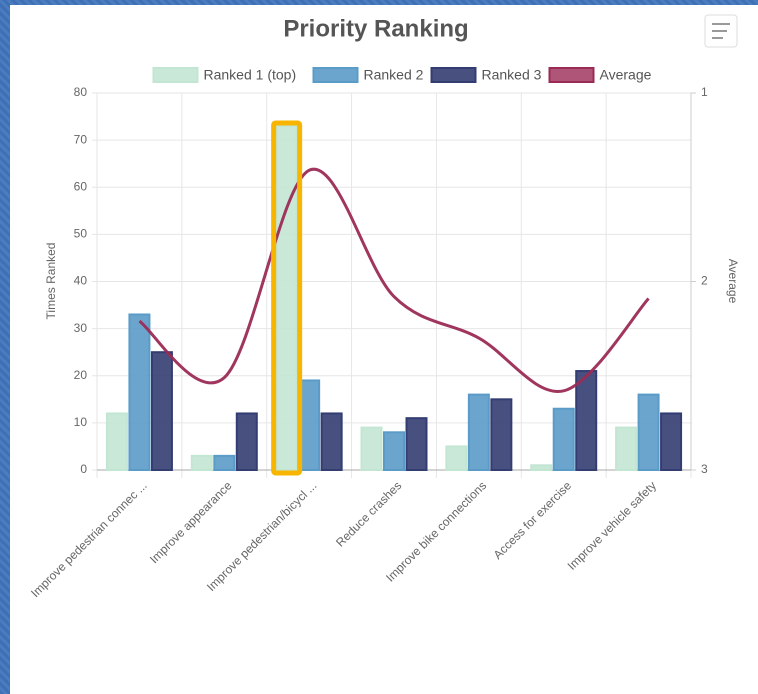 The height and width of the screenshot is (694, 758). I want to click on y-tick-label: 40, so click(81, 281).